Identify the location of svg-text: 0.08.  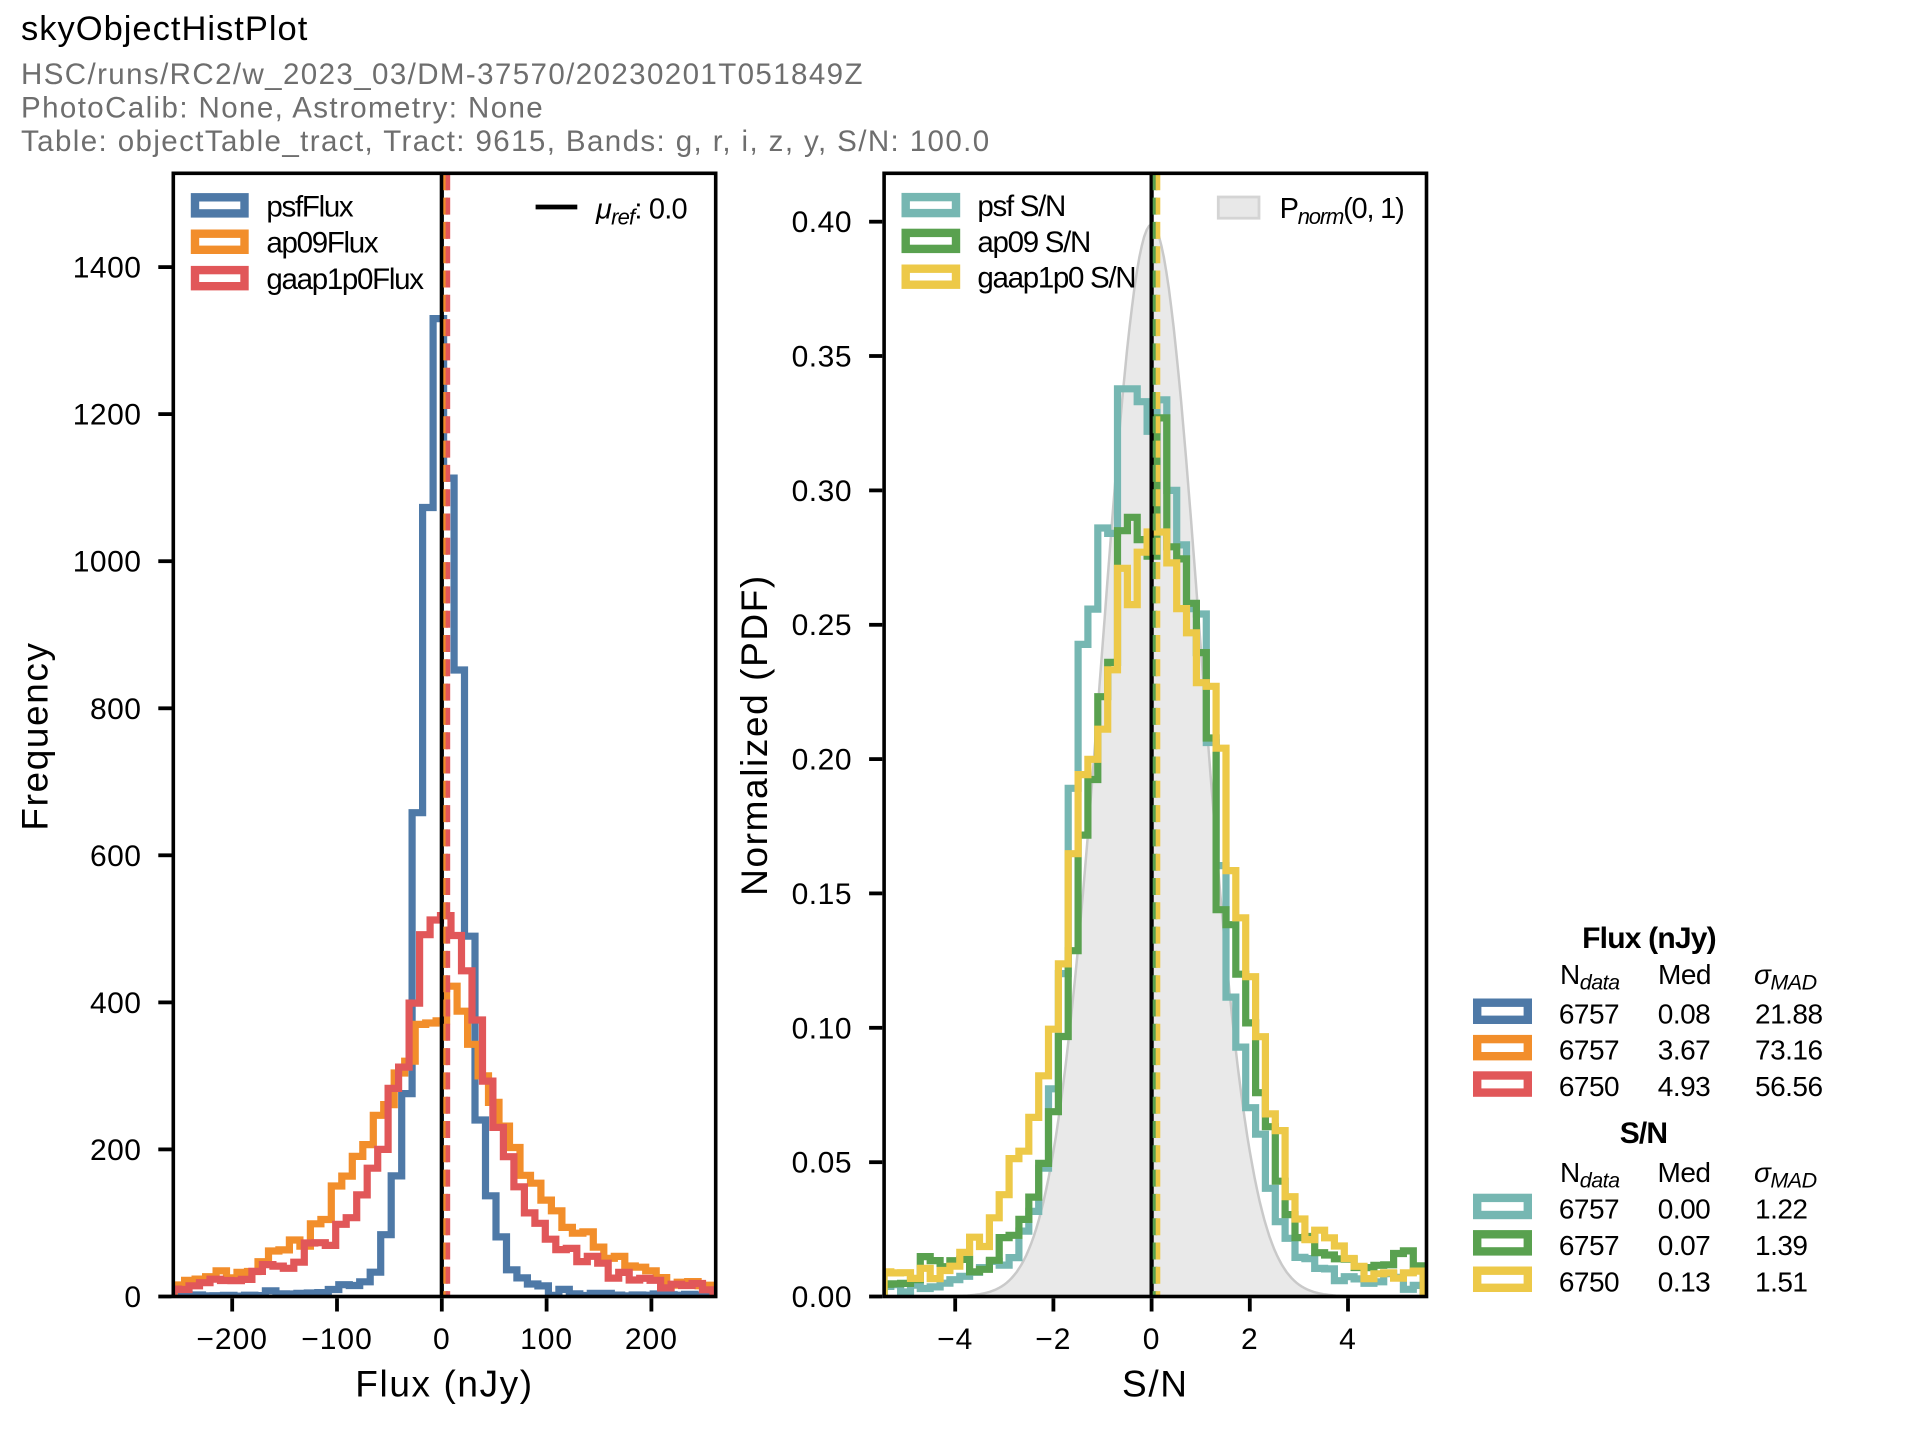
(1684, 1013).